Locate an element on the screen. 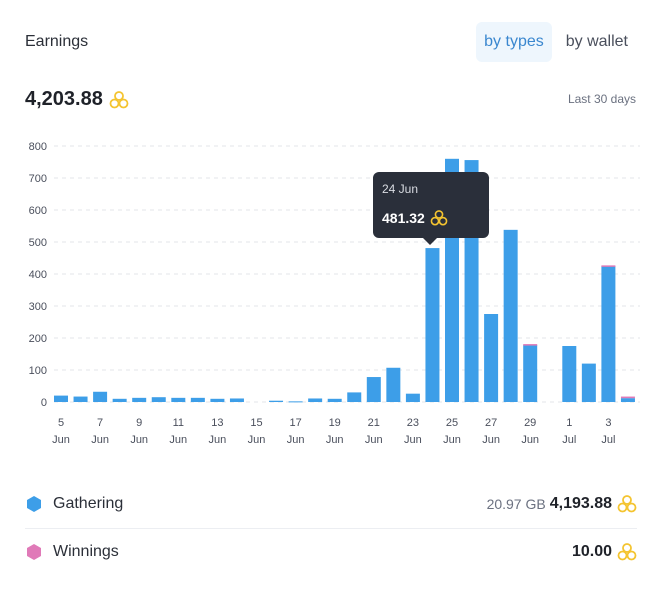  period-label: Last 30 days is located at coordinates (601, 99).